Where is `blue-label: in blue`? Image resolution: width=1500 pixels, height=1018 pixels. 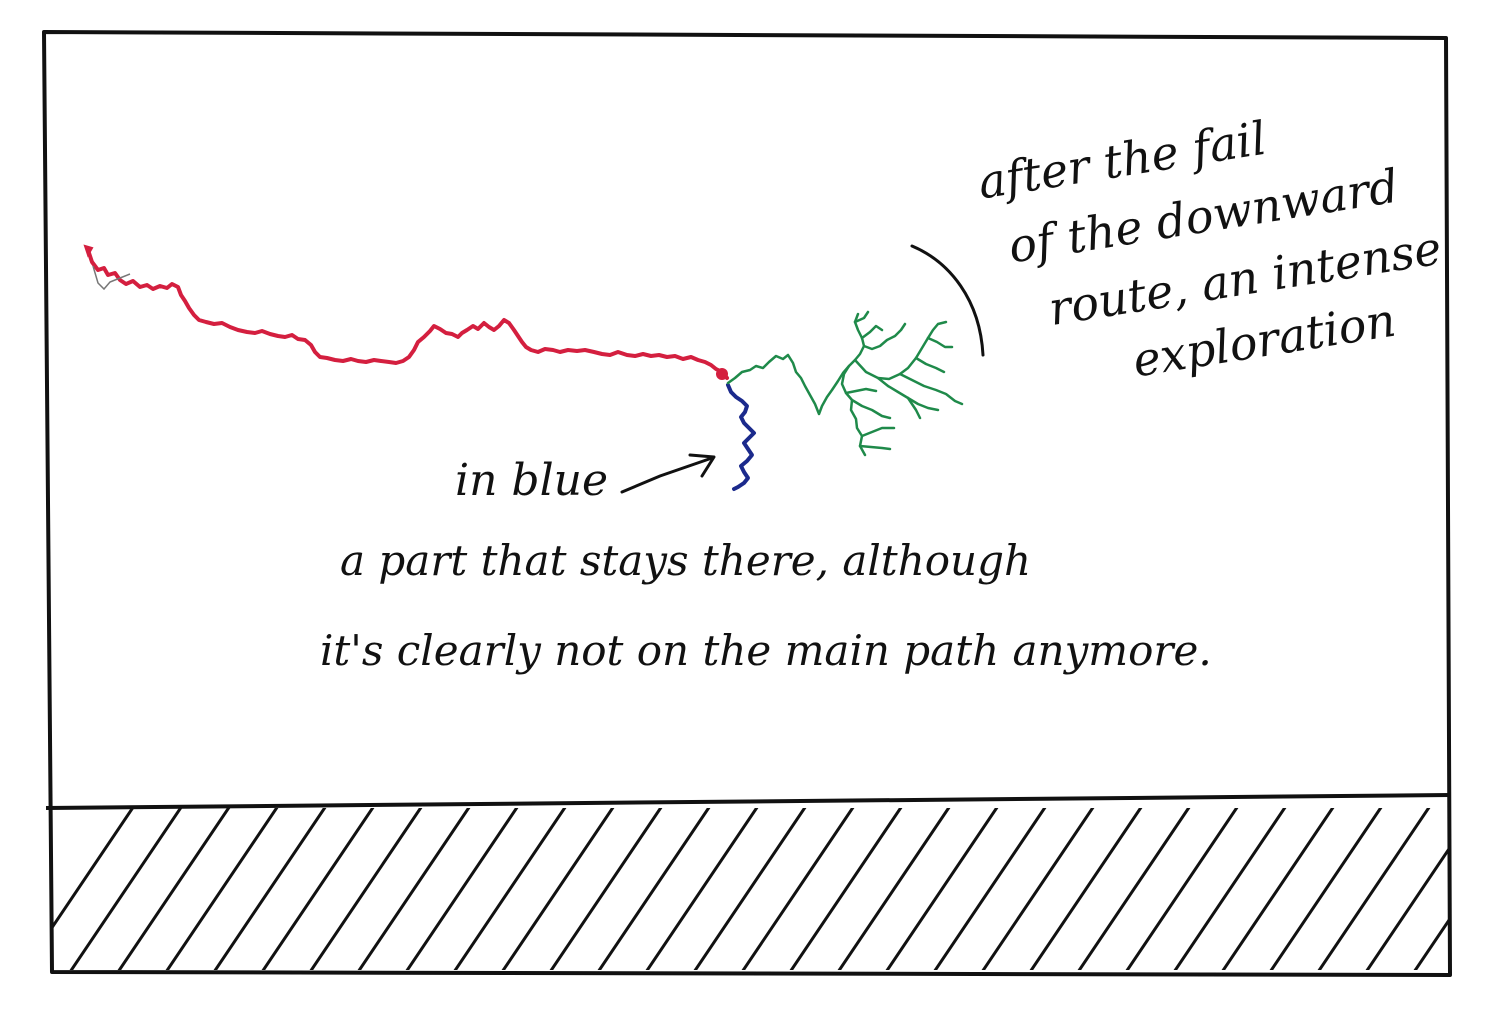
blue-label: in blue is located at coordinates (531, 480).